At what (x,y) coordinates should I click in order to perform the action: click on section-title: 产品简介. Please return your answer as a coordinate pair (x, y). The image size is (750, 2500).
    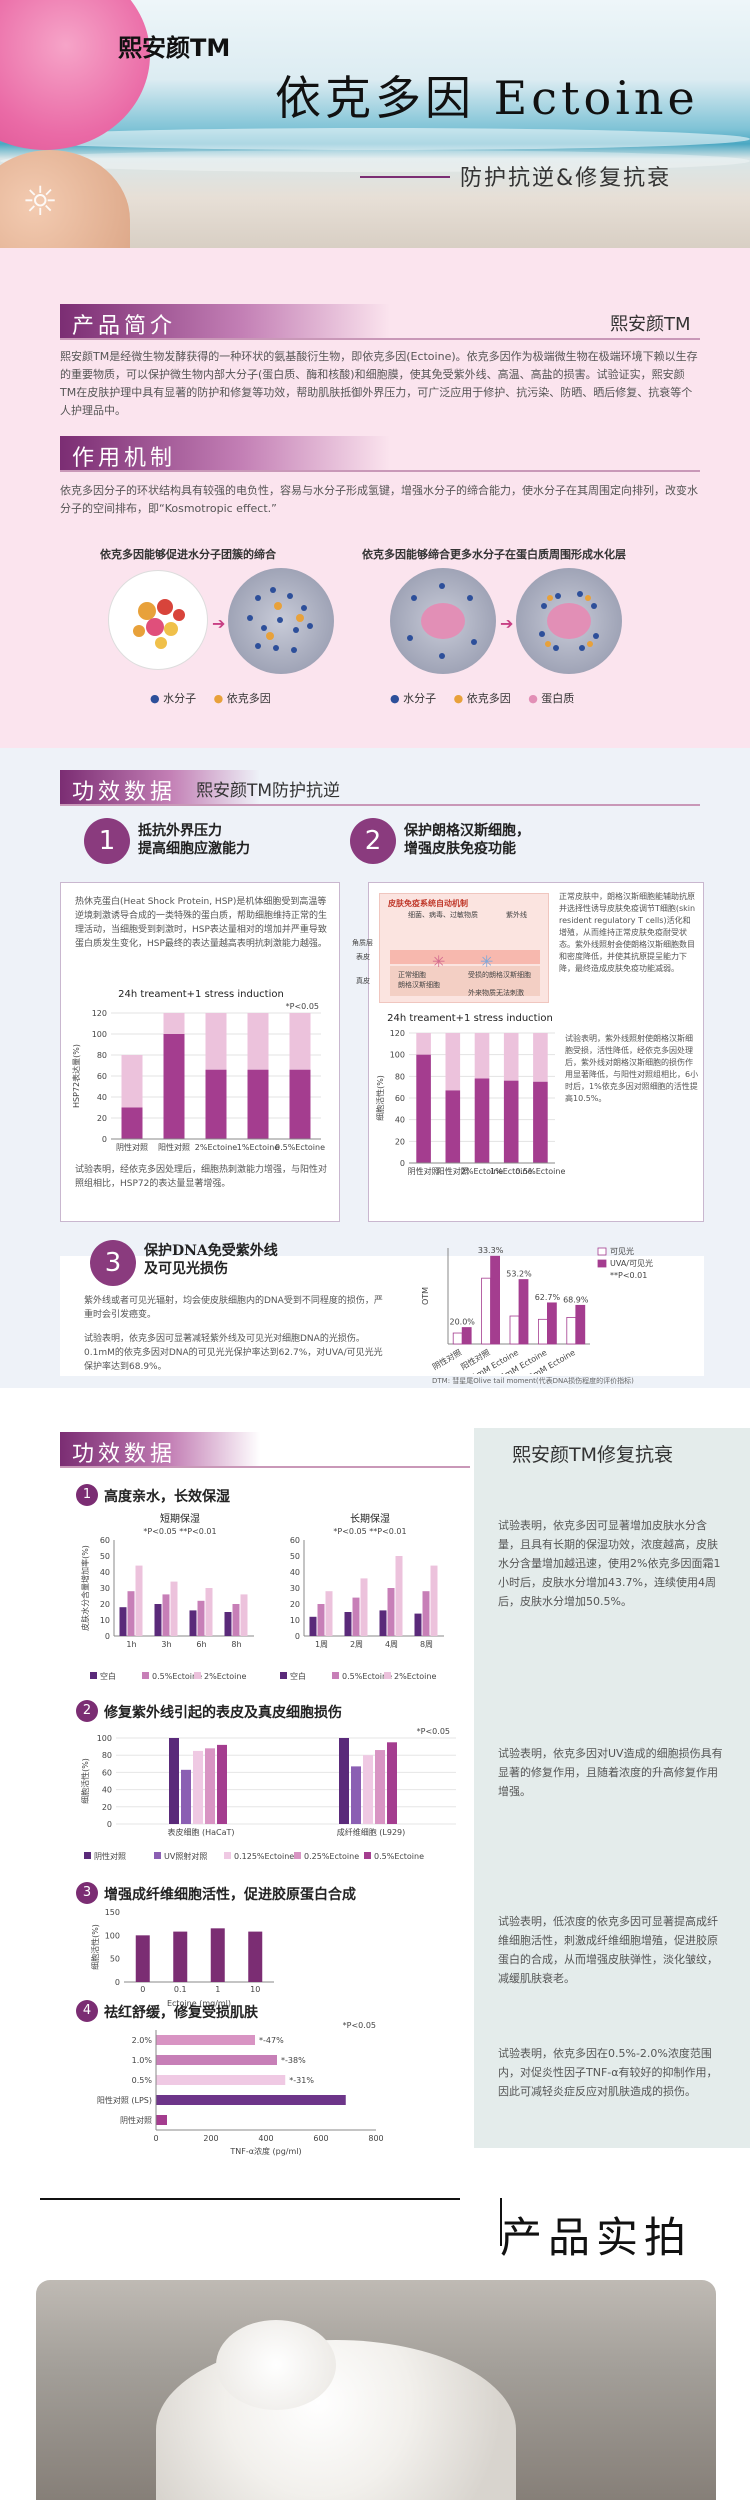
    Looking at the image, I should click on (124, 326).